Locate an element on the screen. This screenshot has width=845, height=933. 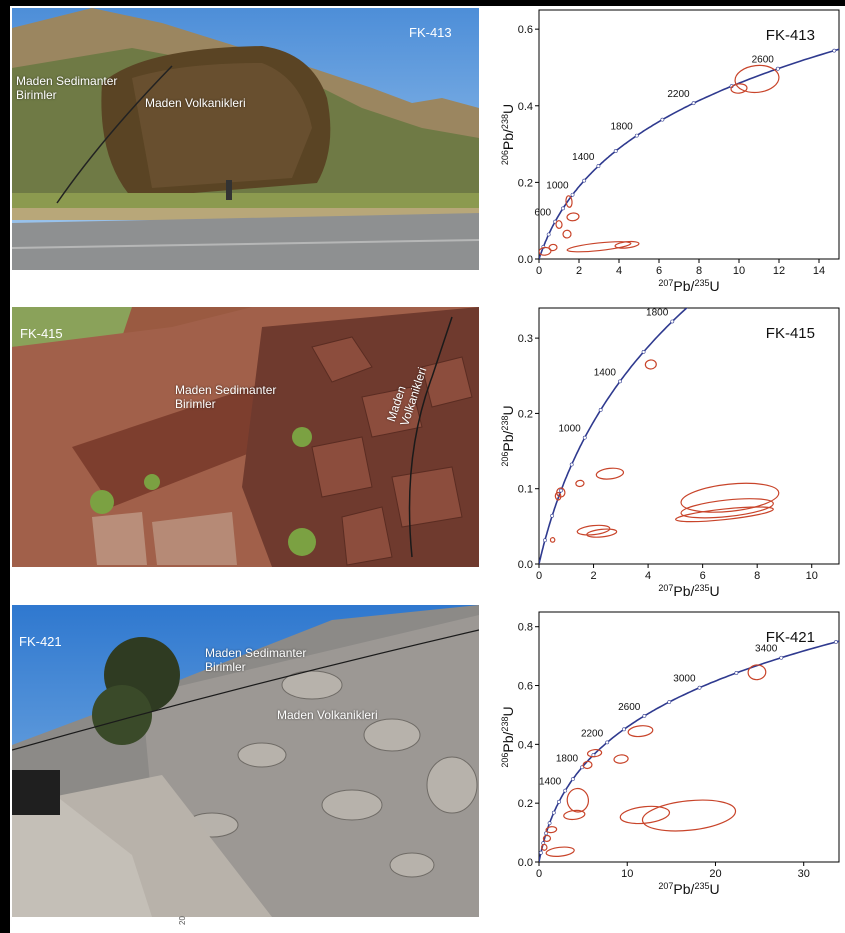
chart-title: FK-421 is located at coordinates (790, 637).